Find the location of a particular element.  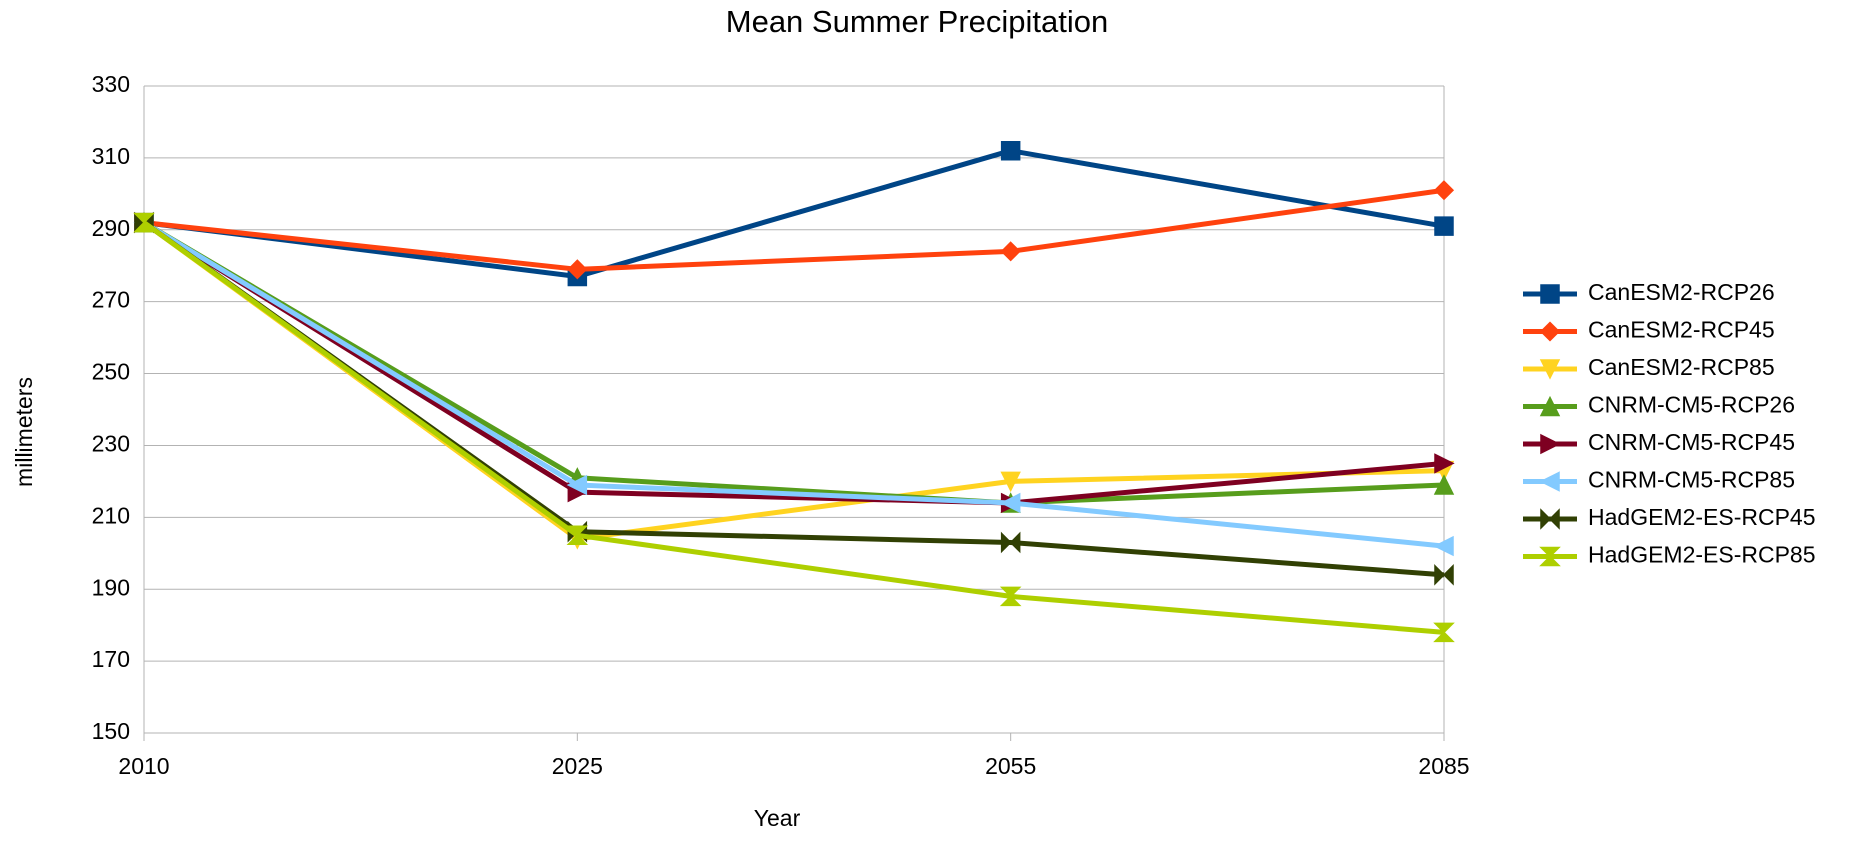

y-tick-label: 210 is located at coordinates (111, 515).